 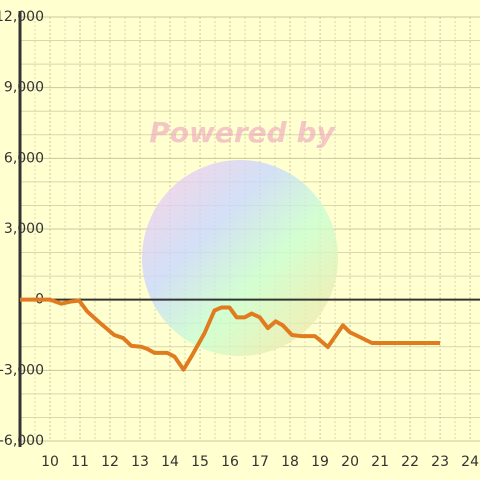 What do you see at coordinates (230, 334) in the screenshot?
I see `data-line` at bounding box center [230, 334].